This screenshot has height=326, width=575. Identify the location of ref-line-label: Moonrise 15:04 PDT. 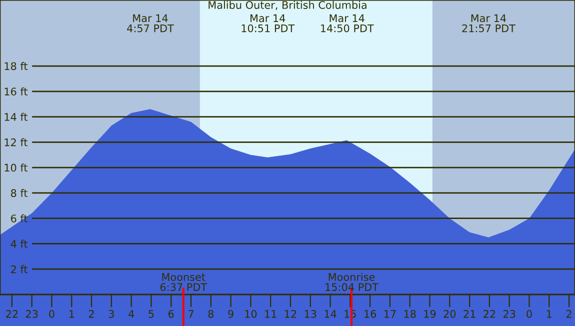
(352, 282).